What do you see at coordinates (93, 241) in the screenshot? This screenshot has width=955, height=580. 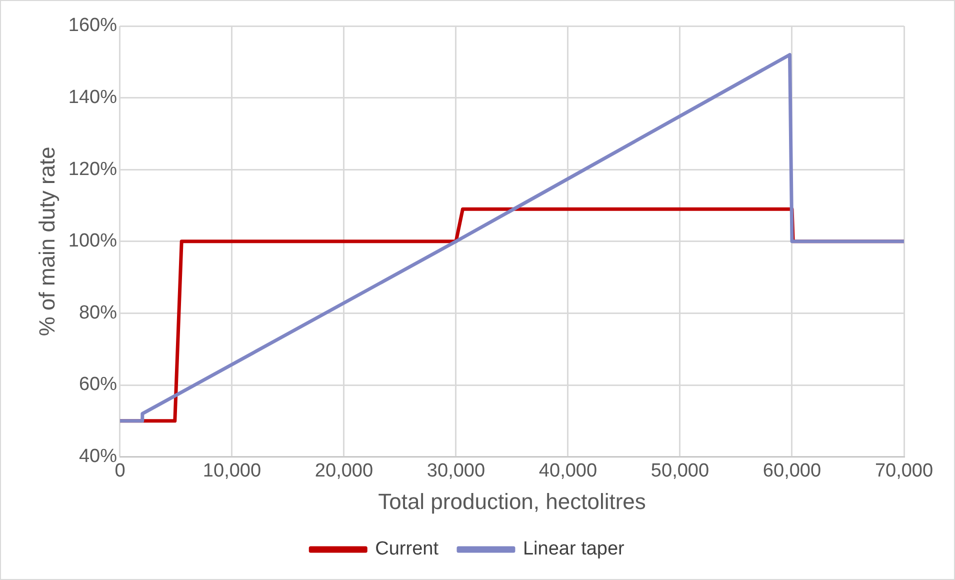 I see `y-tick-label: 100%` at bounding box center [93, 241].